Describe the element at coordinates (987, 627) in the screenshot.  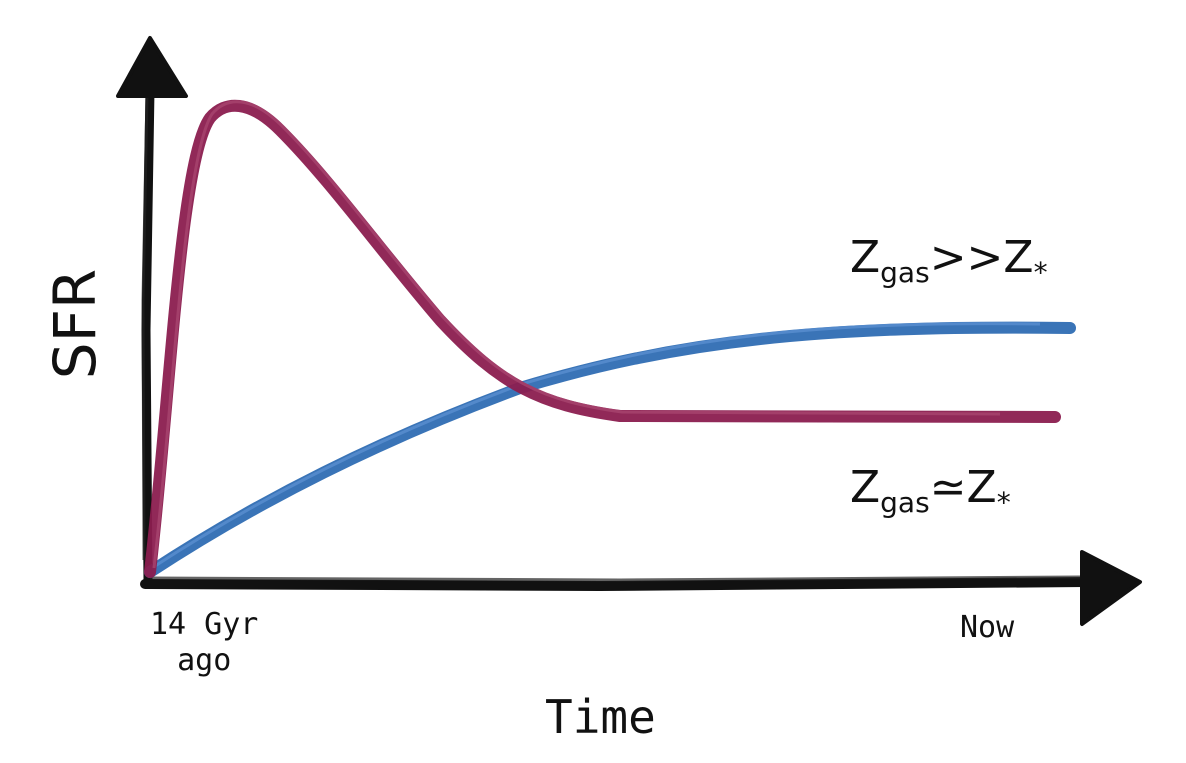
I see `x-axis-end-label: Now` at that location.